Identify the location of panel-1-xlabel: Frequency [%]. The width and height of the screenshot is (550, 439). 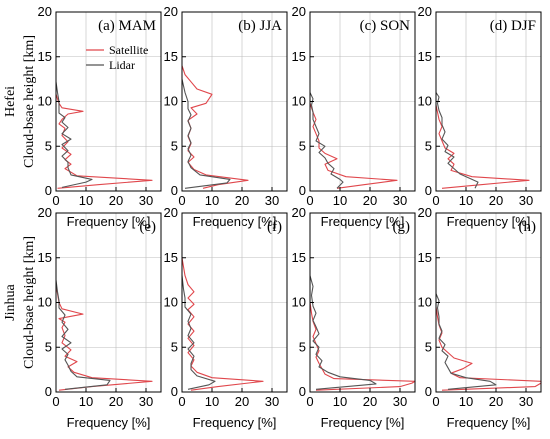
(109, 221).